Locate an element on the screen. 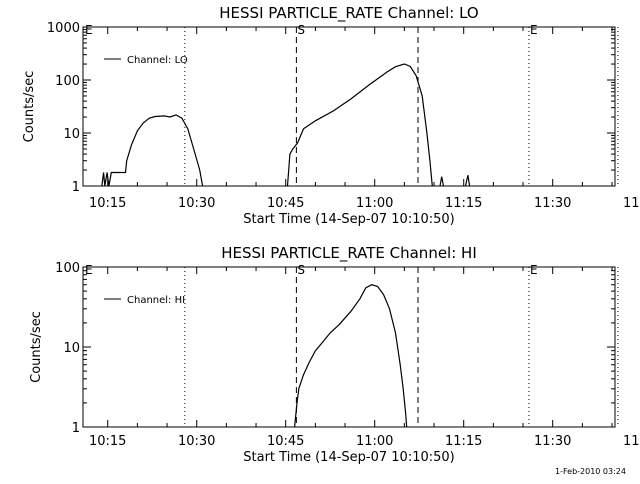  plot-timestamp: 1-Feb-2010 03:24 is located at coordinates (590, 471).